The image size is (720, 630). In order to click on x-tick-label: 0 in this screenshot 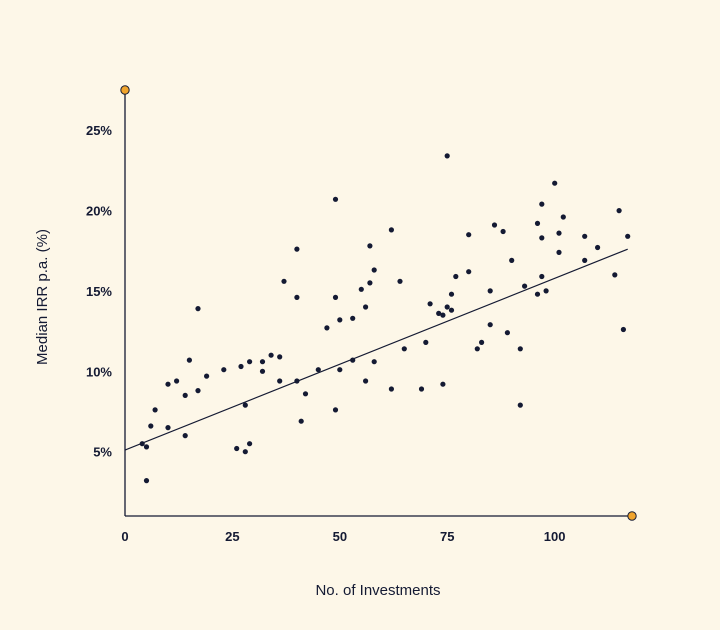, I will do `click(124, 536)`.